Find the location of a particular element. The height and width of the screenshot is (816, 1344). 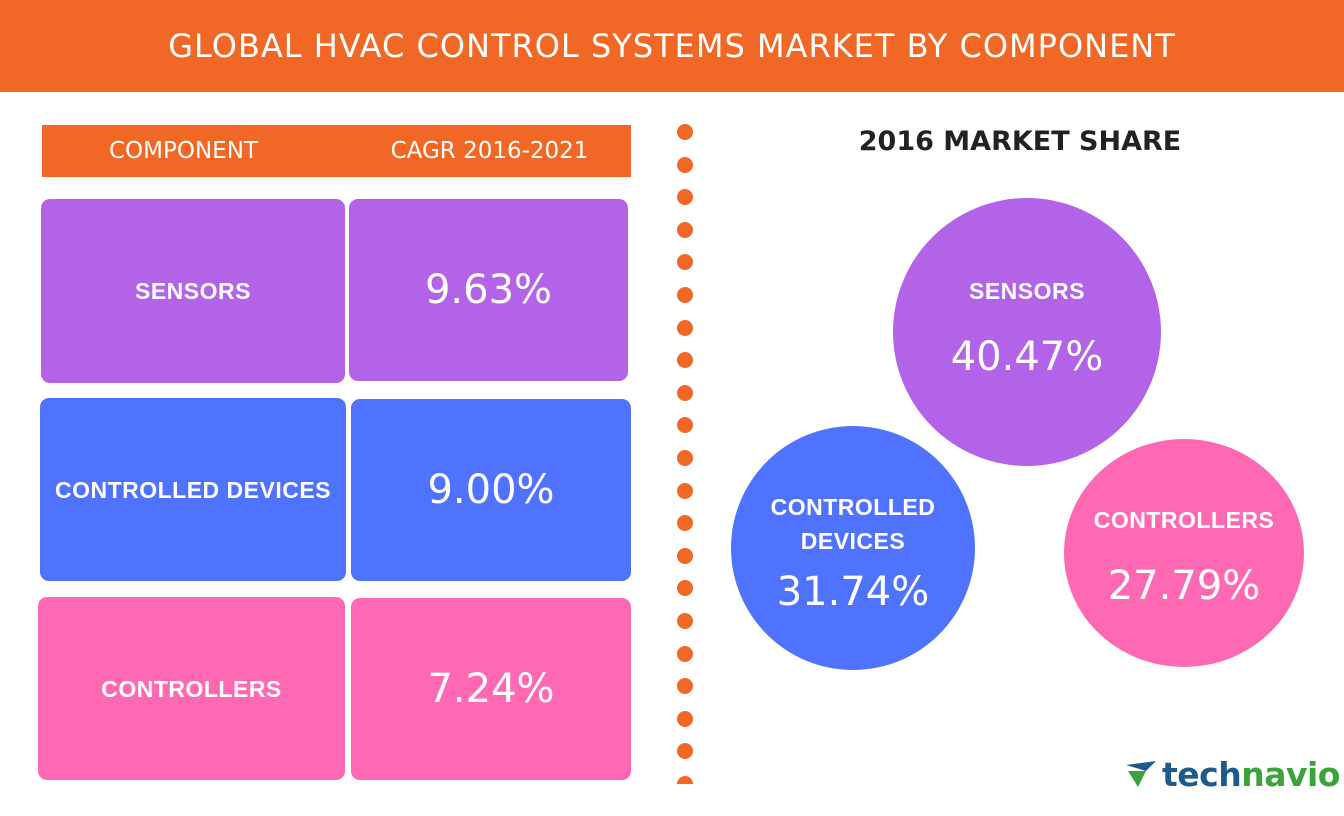

logo-text-tech: tech is located at coordinates (1202, 774).